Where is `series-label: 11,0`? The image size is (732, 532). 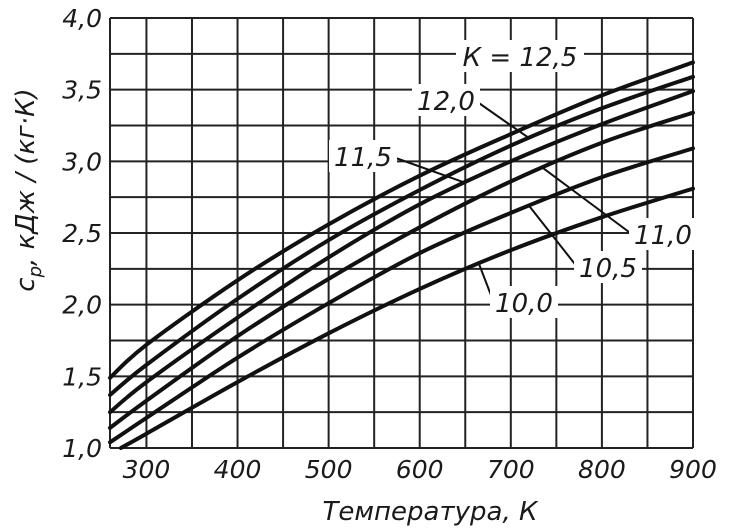
series-label: 11,0 is located at coordinates (663, 236).